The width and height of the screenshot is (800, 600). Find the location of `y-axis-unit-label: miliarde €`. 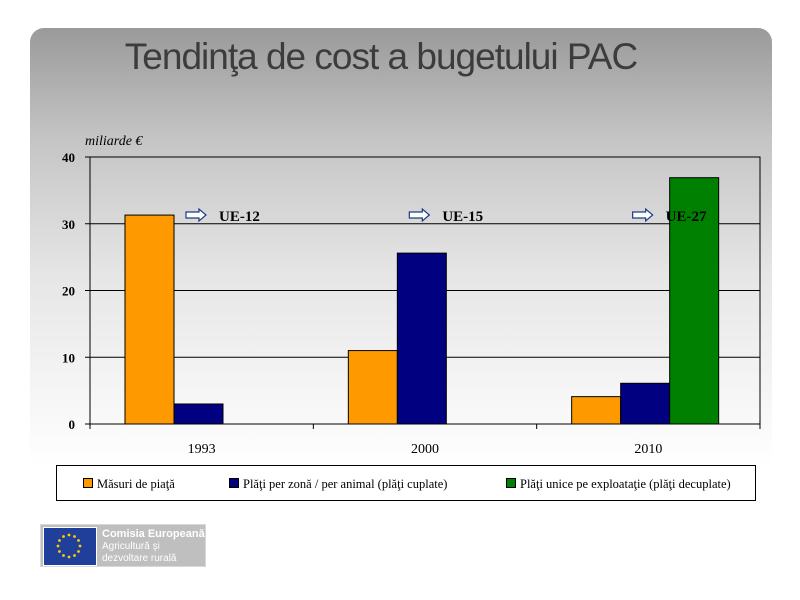

y-axis-unit-label: miliarde € is located at coordinates (114, 141).